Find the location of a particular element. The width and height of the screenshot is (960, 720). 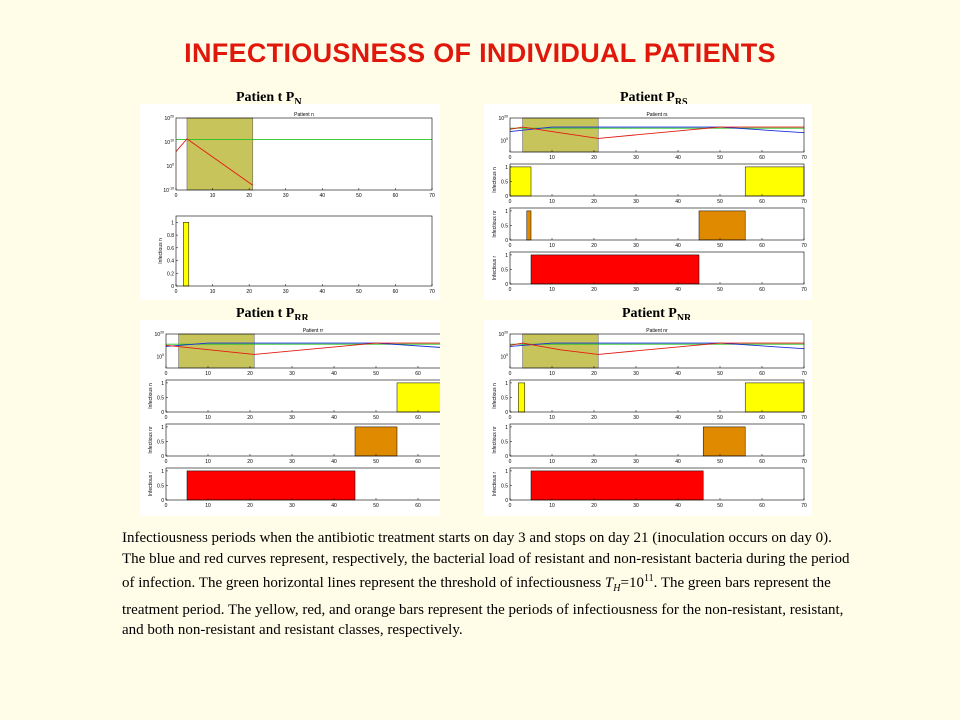

prr-infectious-n-ytick-label: 0.5 is located at coordinates (160, 398).